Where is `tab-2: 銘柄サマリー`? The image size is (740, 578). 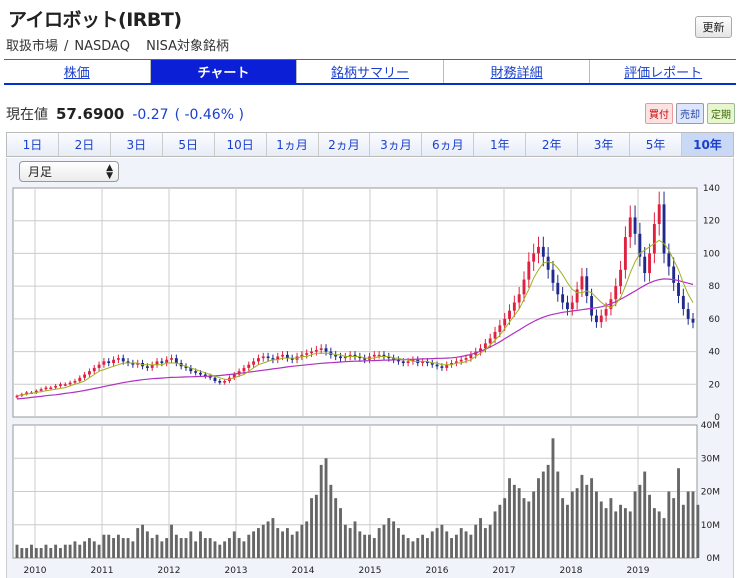 tab-2: 銘柄サマリー is located at coordinates (369, 71).